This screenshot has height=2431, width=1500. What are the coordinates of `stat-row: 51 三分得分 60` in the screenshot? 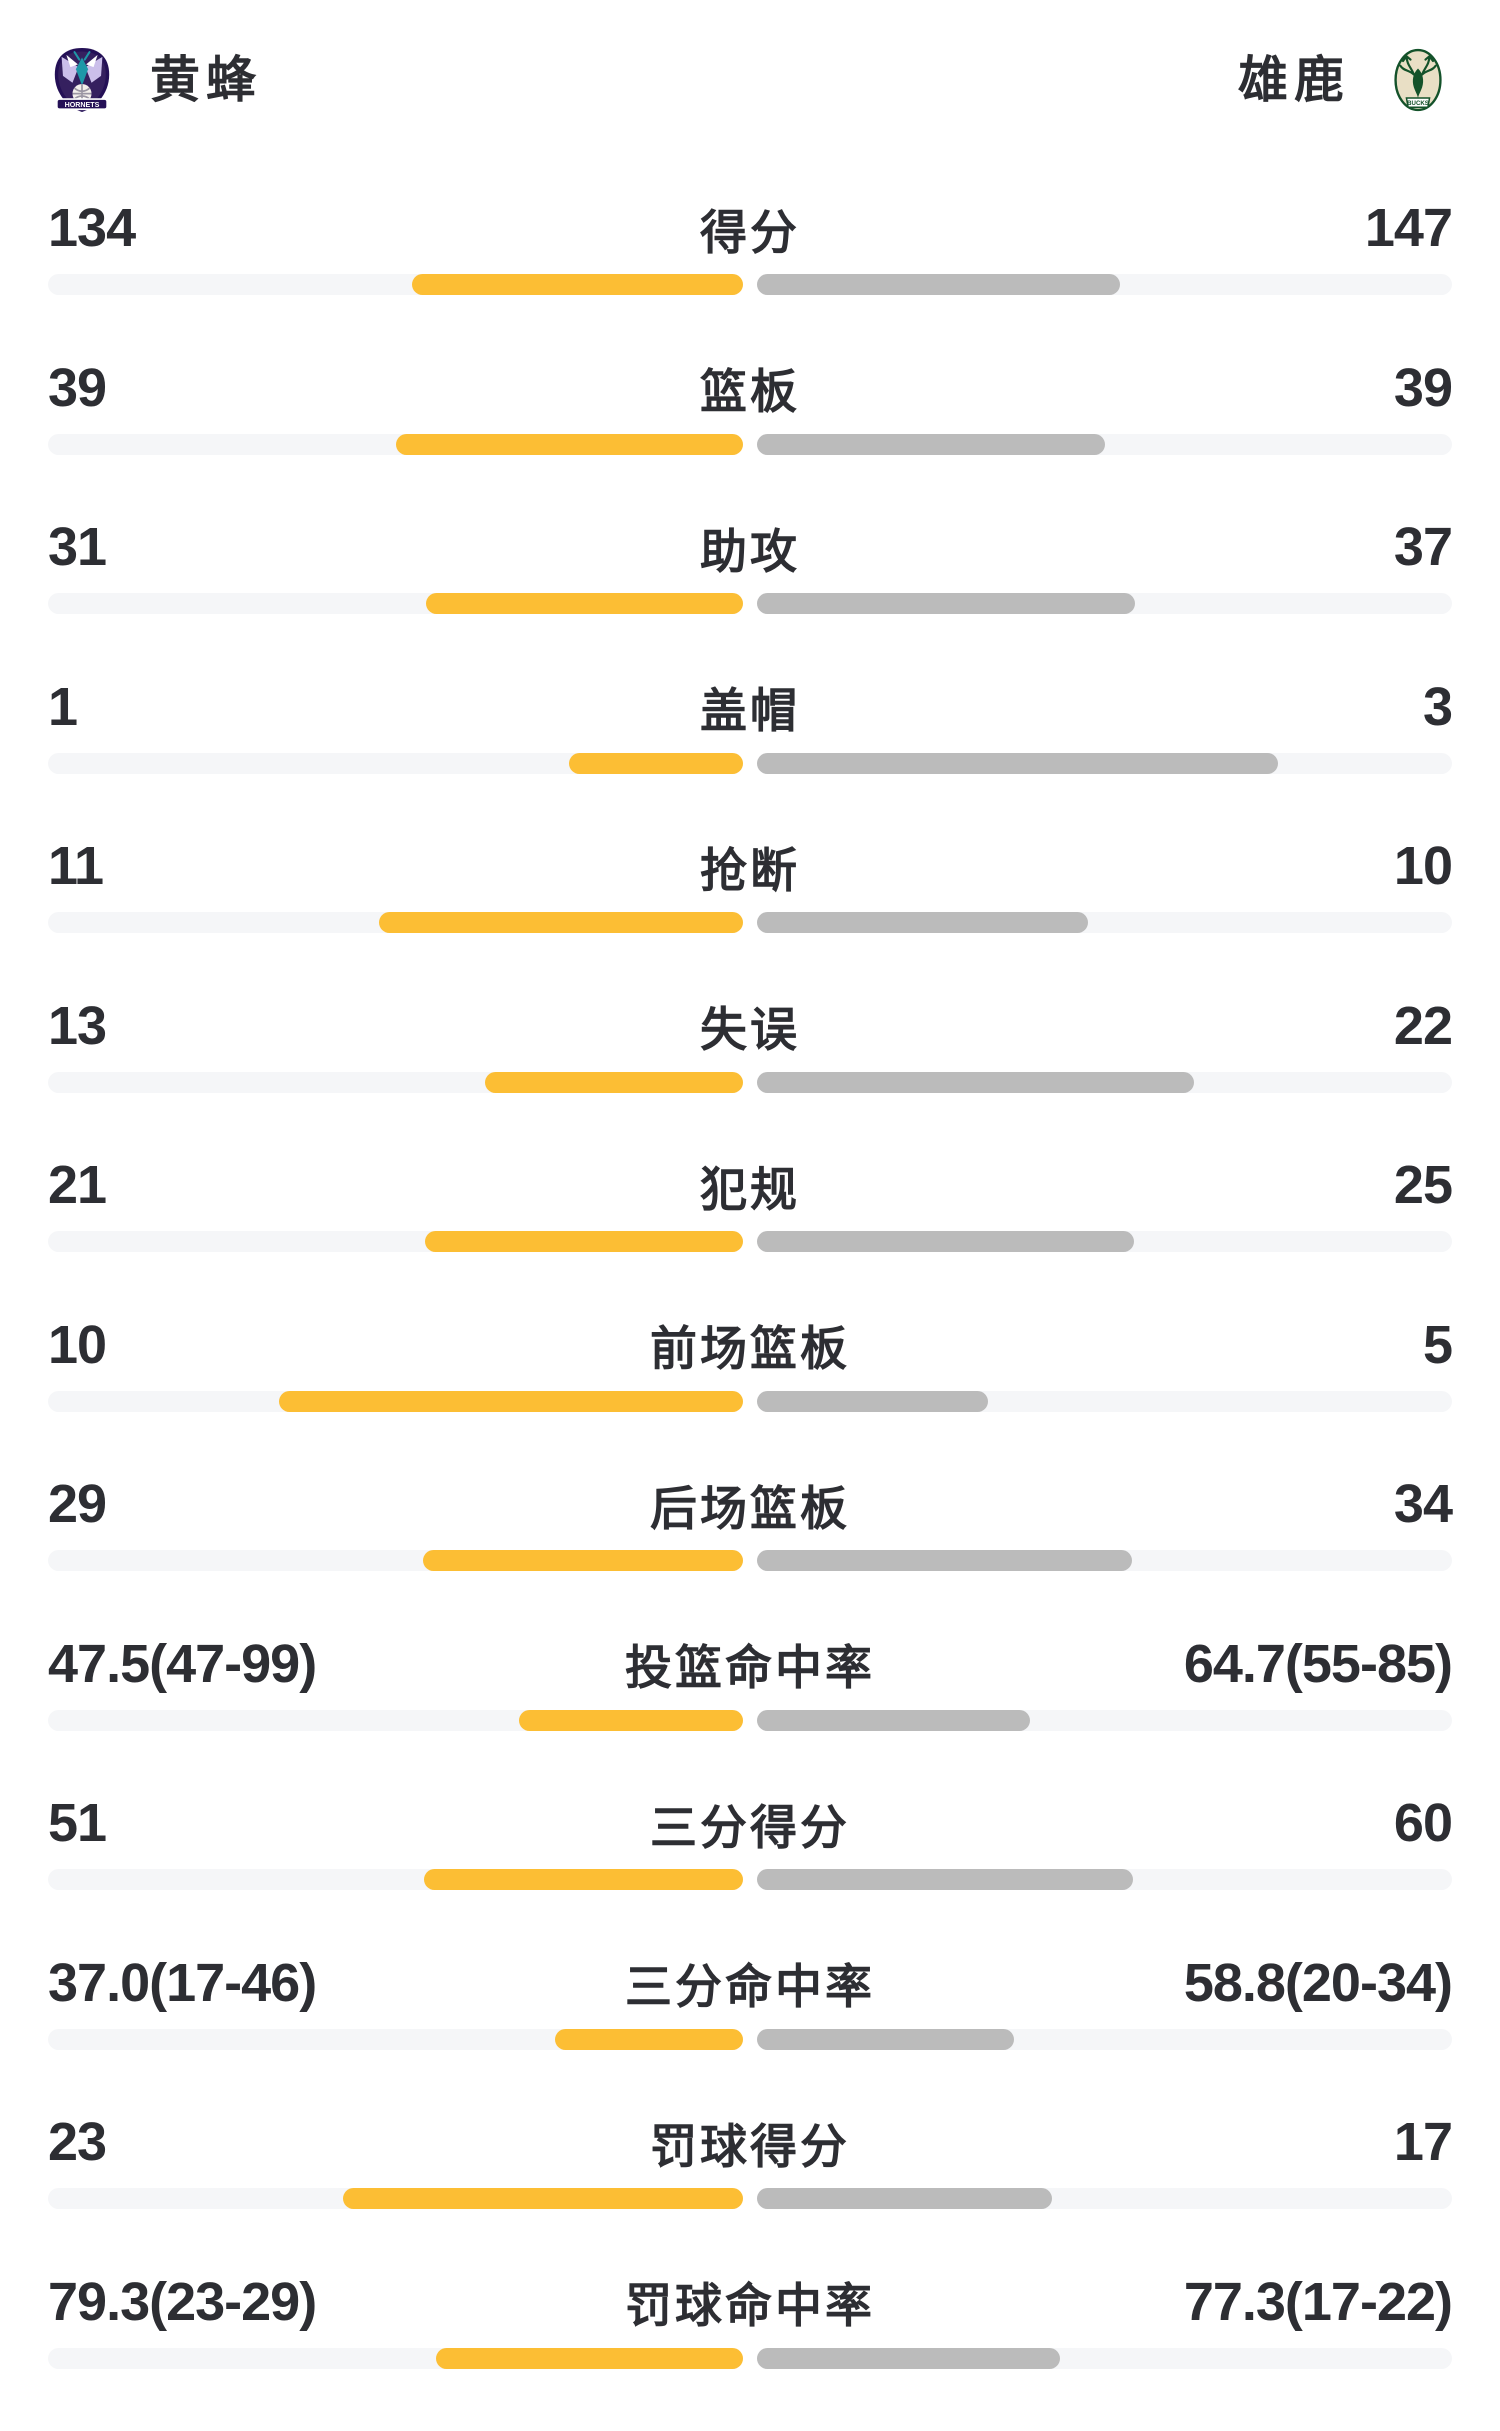 It's located at (750, 1873).